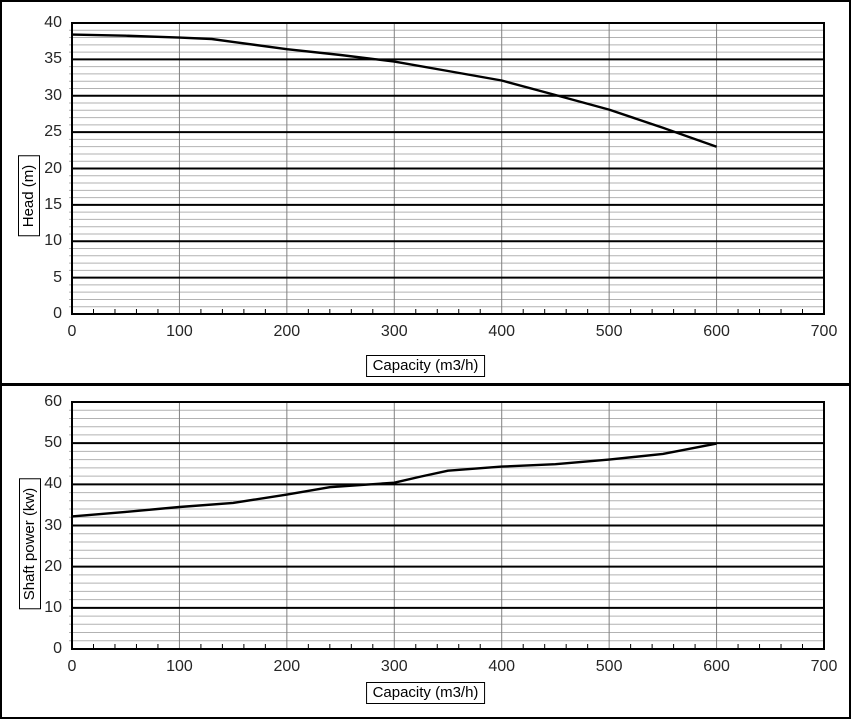 The height and width of the screenshot is (719, 851). Describe the element at coordinates (53, 59) in the screenshot. I see `y-tick-label: 35` at that location.